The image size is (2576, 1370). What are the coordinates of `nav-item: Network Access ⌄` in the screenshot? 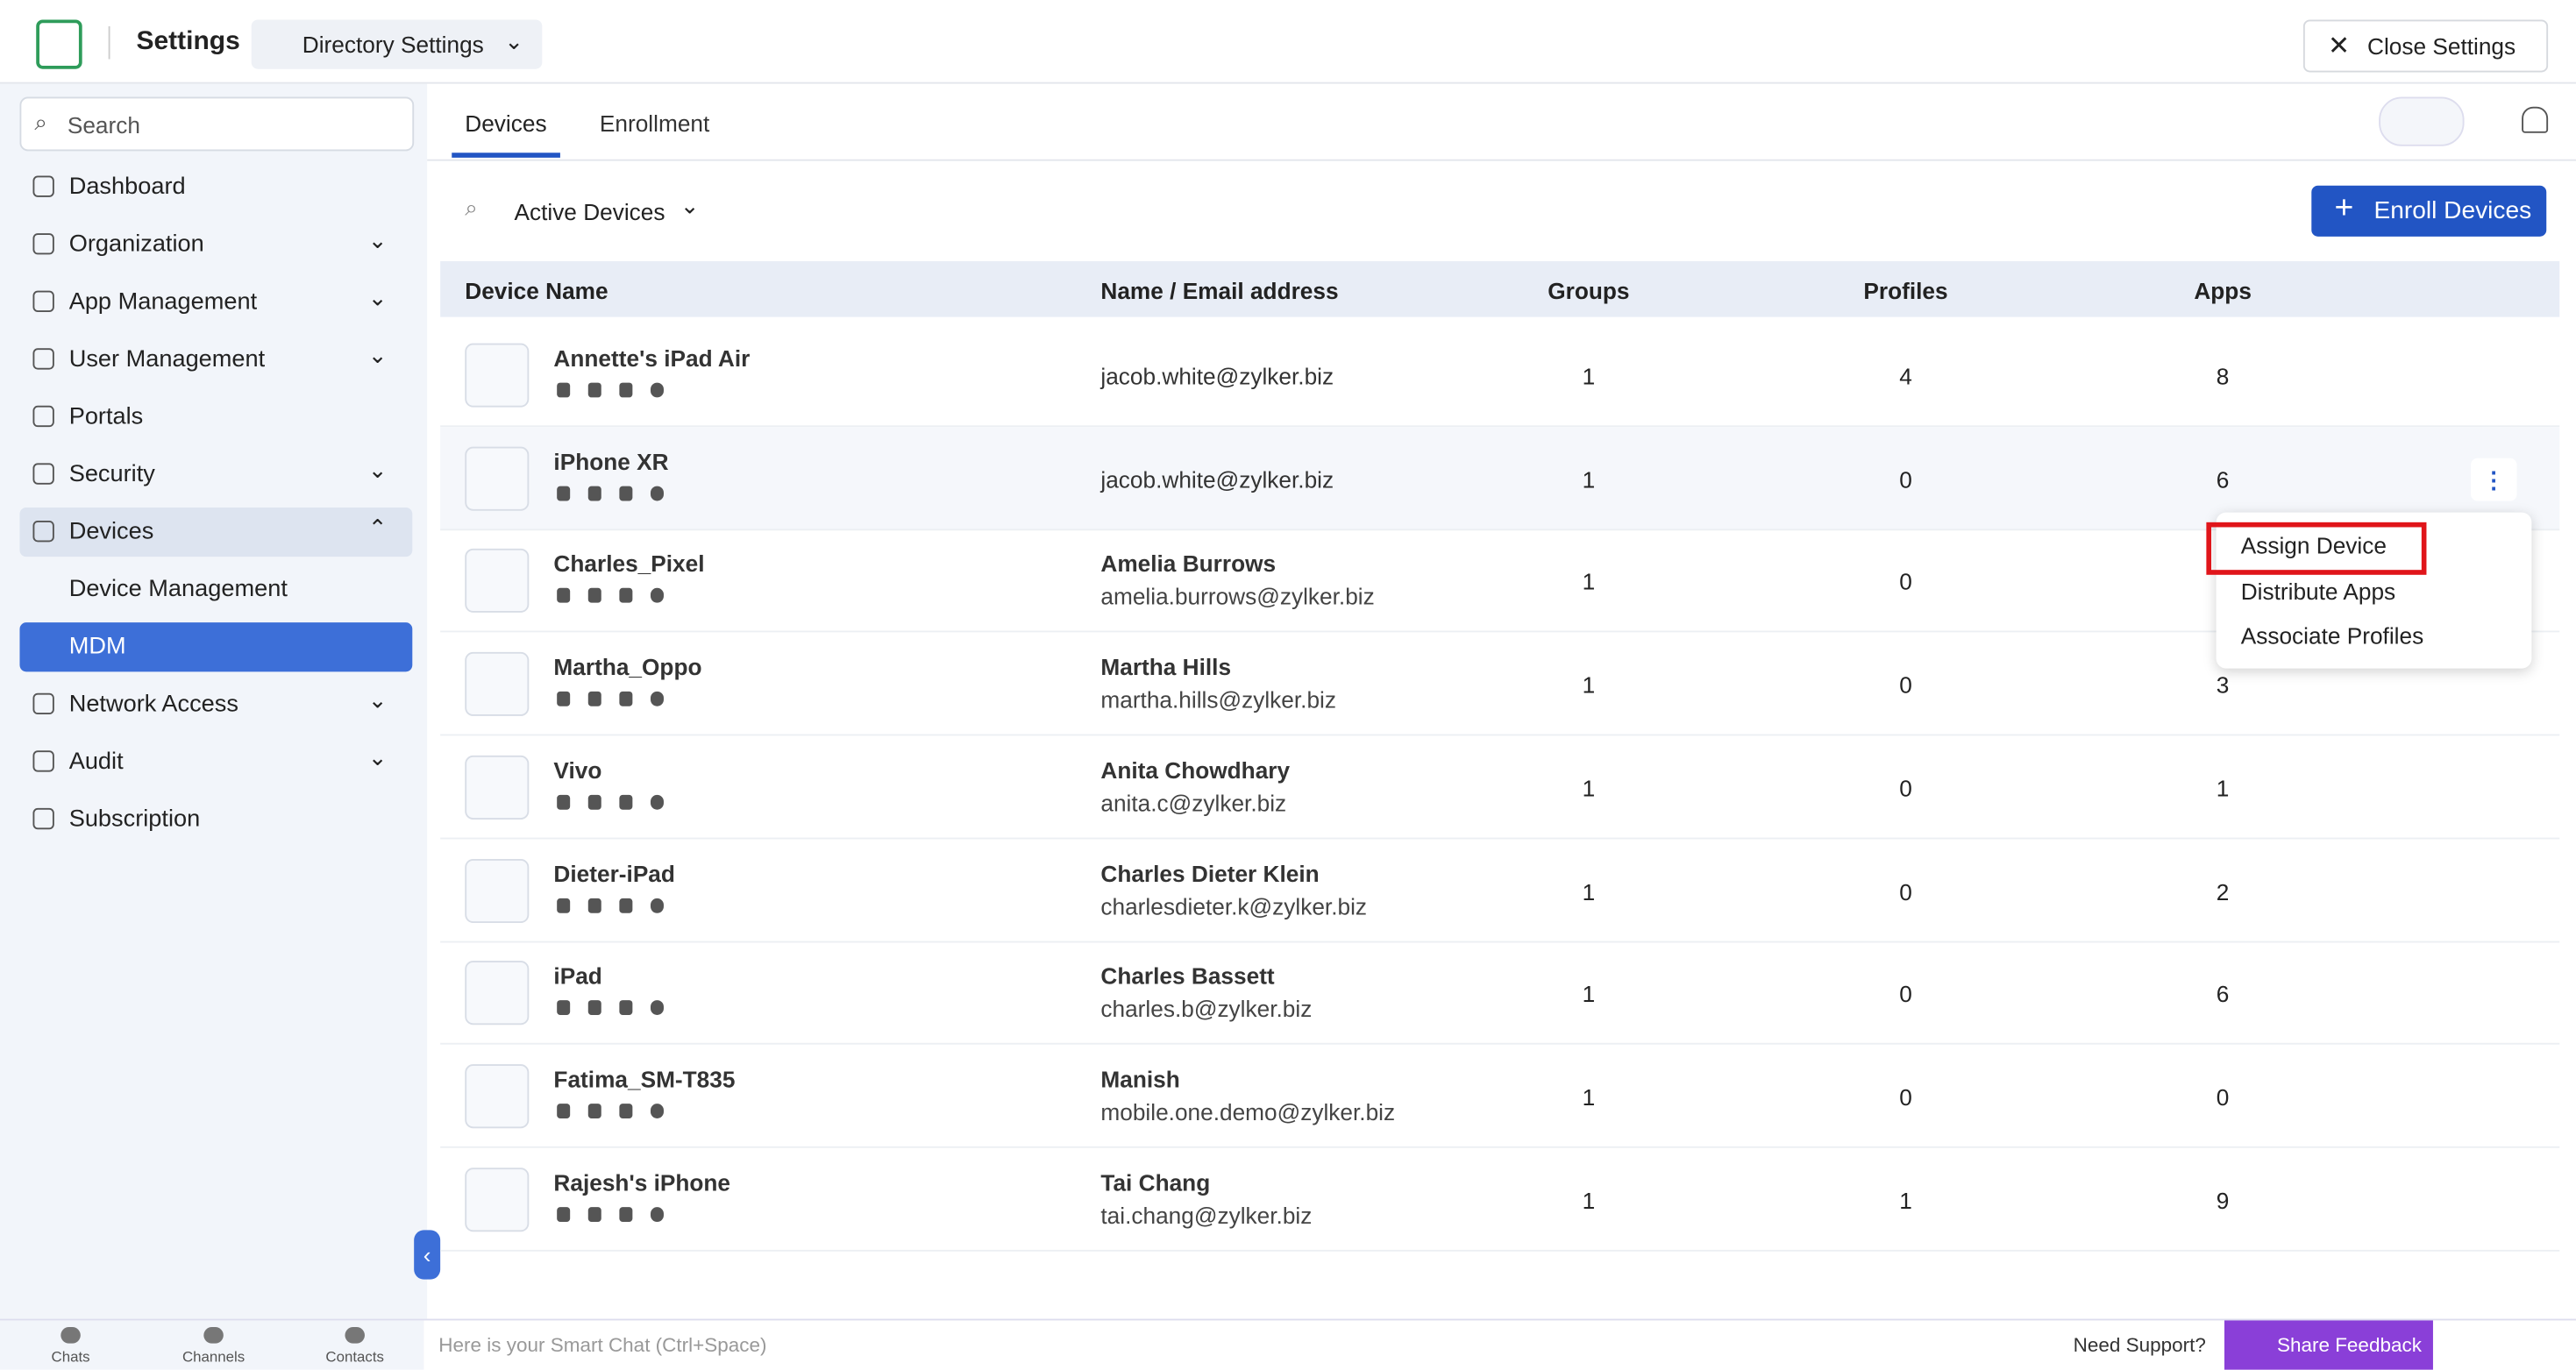 It's located at (215, 704).